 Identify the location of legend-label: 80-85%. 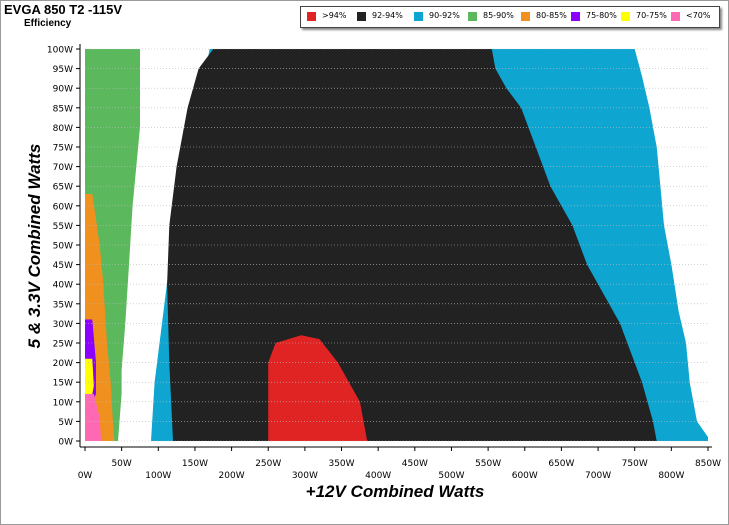
(551, 15).